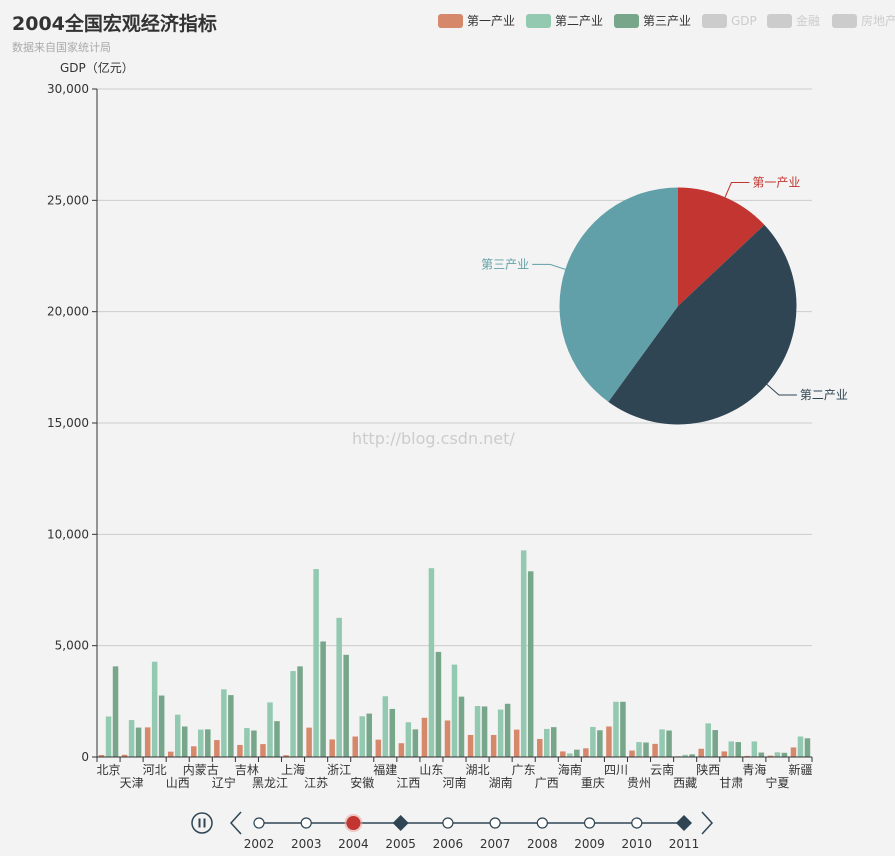 The height and width of the screenshot is (856, 895). I want to click on y-tick-label: 15,000, so click(68, 423).